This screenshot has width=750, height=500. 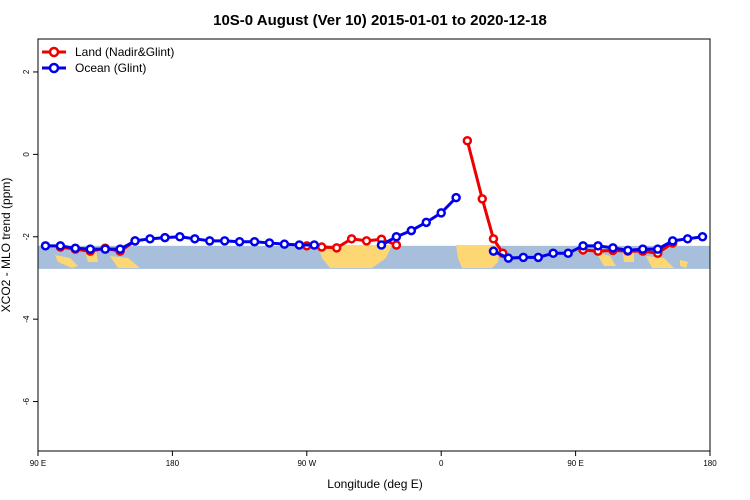 What do you see at coordinates (374, 484) in the screenshot?
I see `x-axis-label: Longitude (deg E)` at bounding box center [374, 484].